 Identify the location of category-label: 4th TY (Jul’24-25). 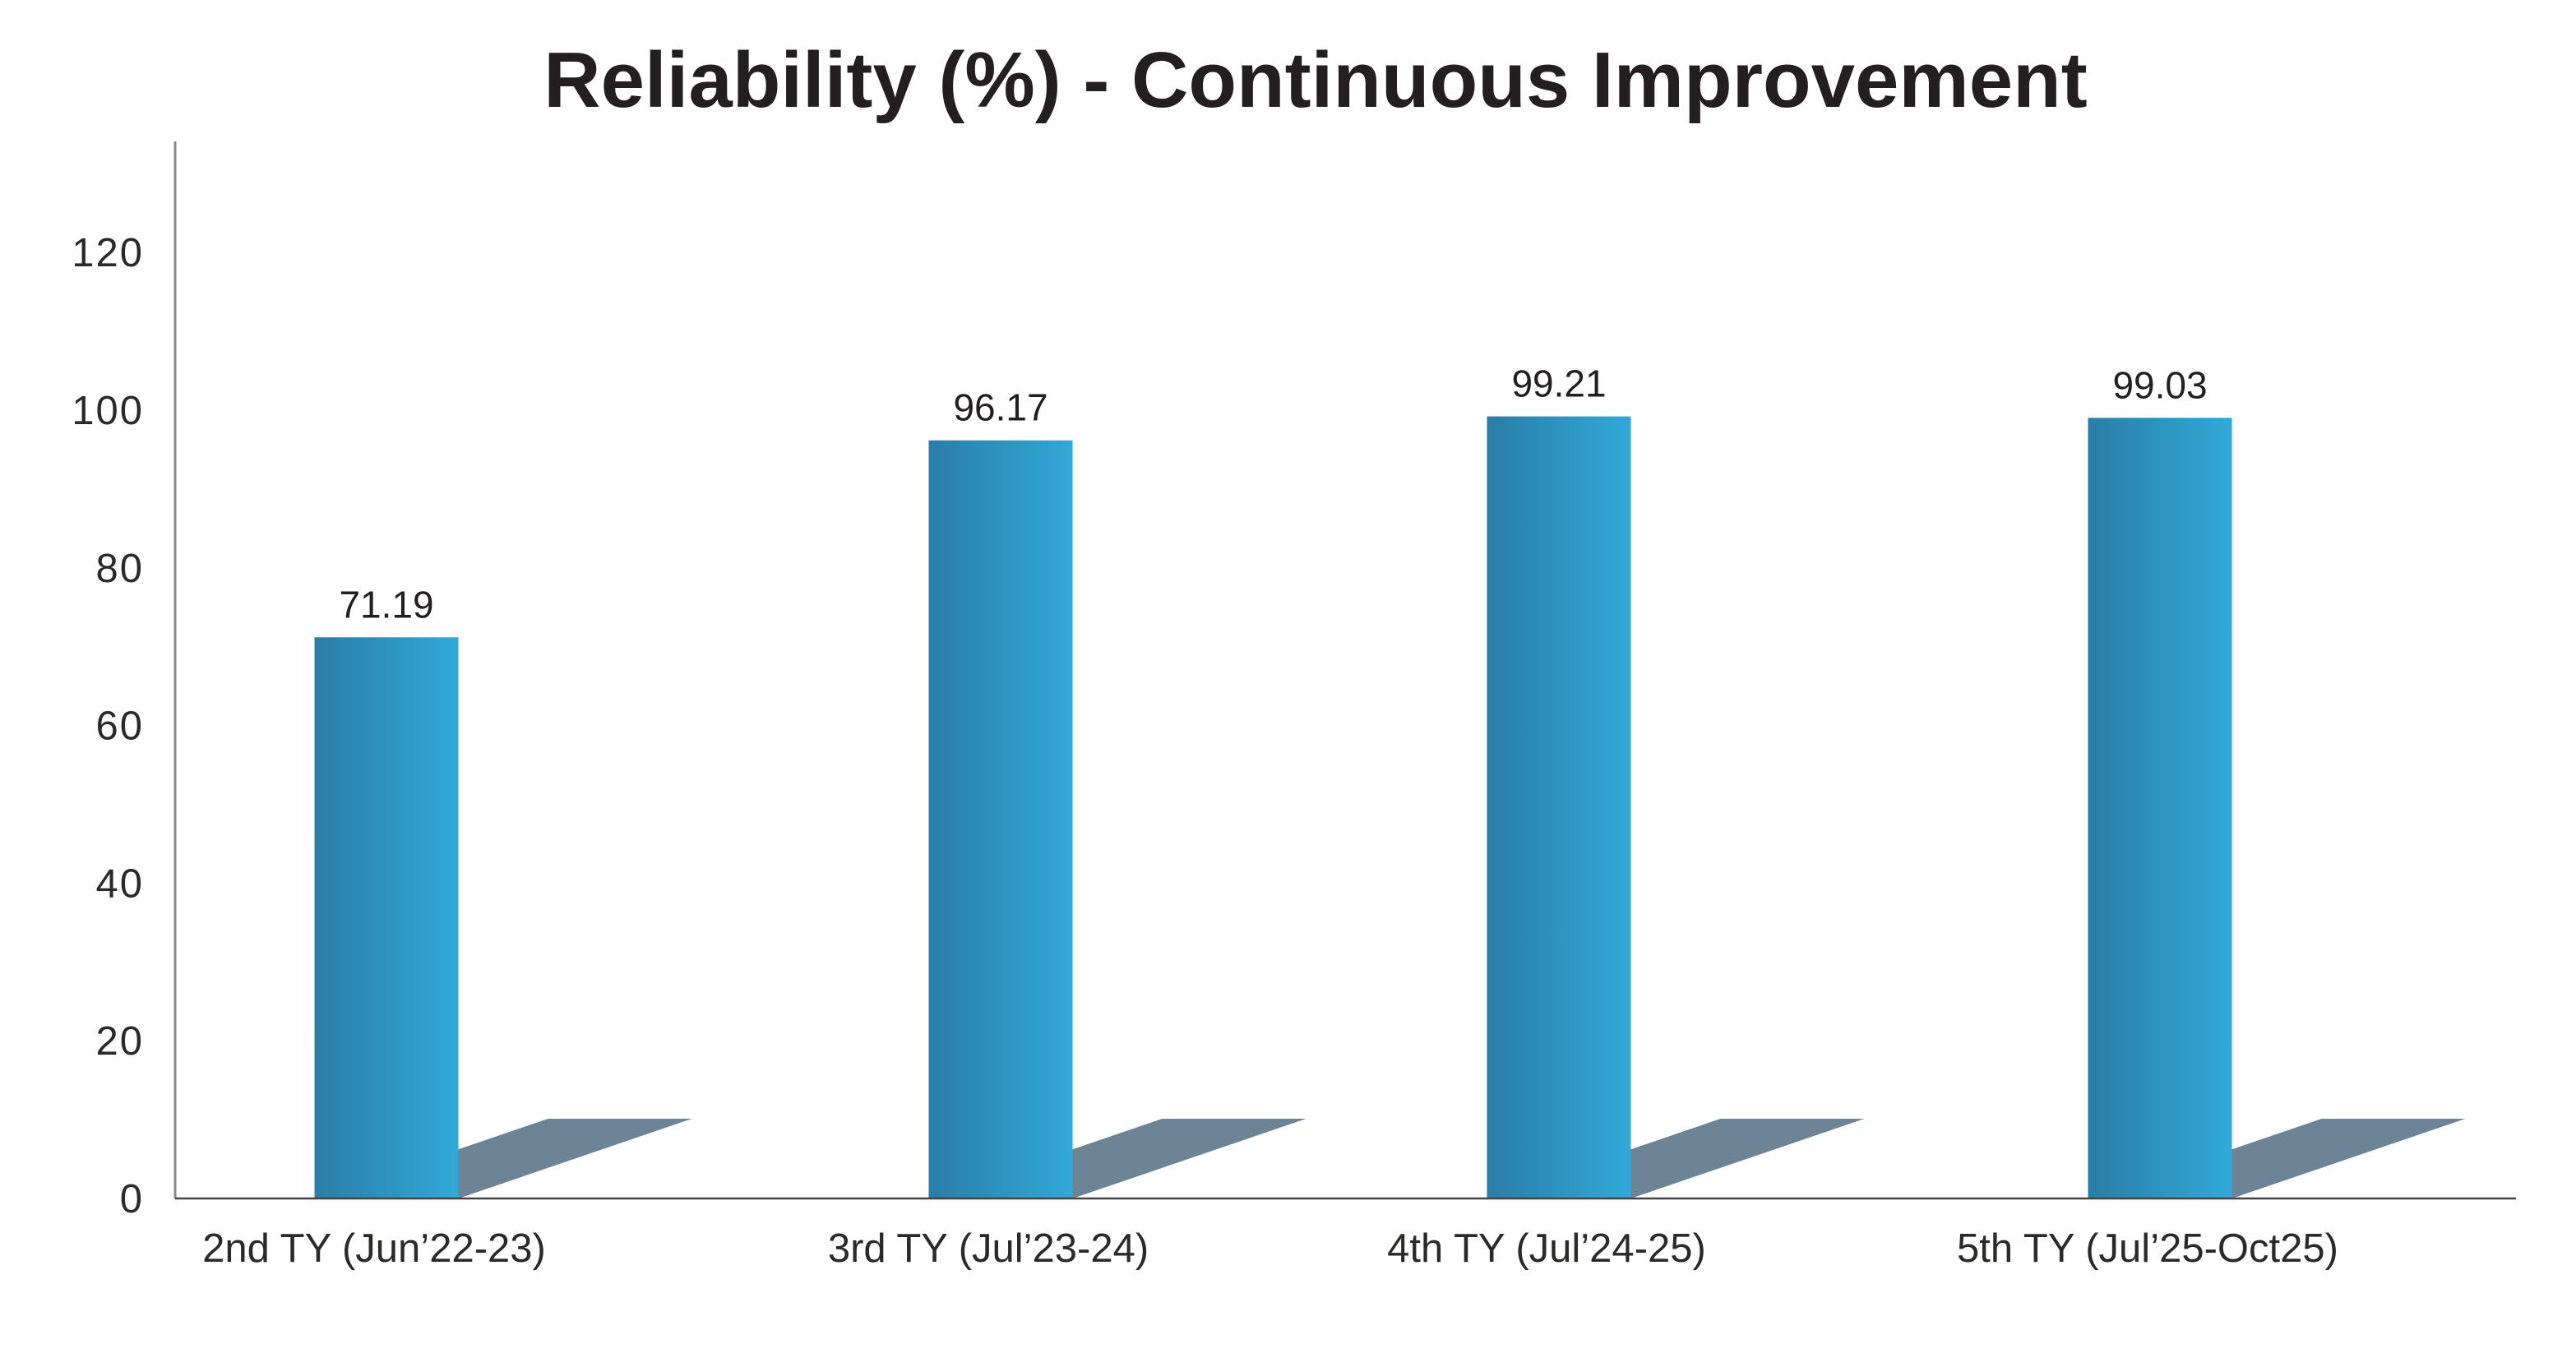
(1546, 1248).